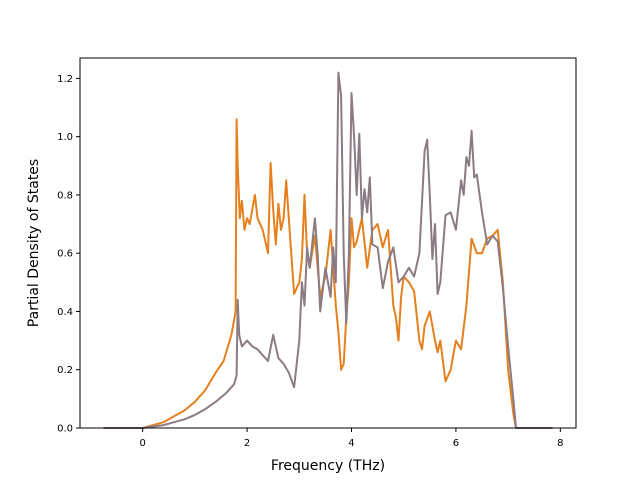 This screenshot has height=480, width=640. Describe the element at coordinates (65, 370) in the screenshot. I see `y-tick-label: 0.2` at that location.